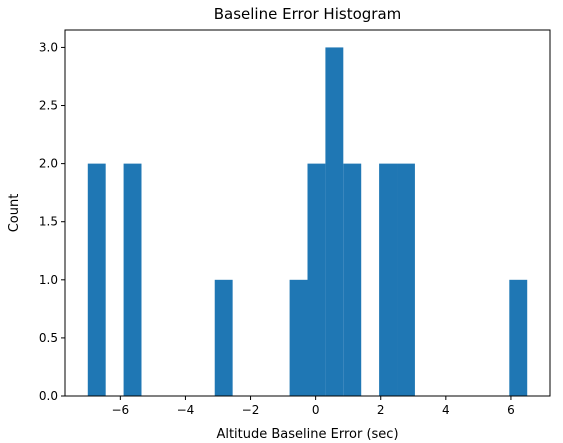 The image size is (563, 443). What do you see at coordinates (186, 410) in the screenshot?
I see `x-tick-label-1: −4` at bounding box center [186, 410].